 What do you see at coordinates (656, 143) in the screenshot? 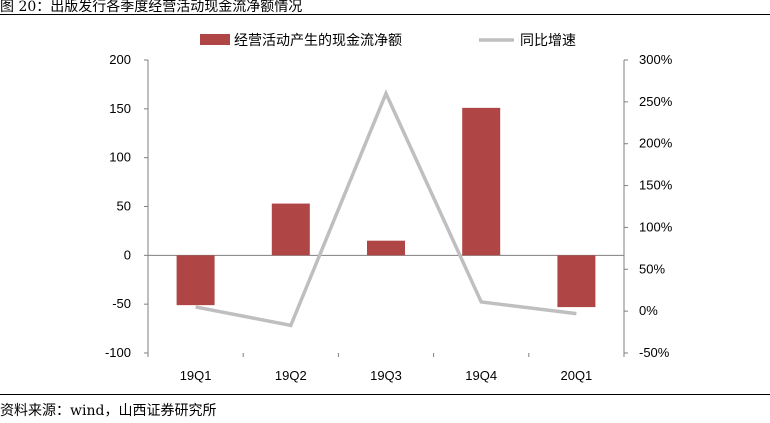
I see `right-tick-label: 200%` at bounding box center [656, 143].